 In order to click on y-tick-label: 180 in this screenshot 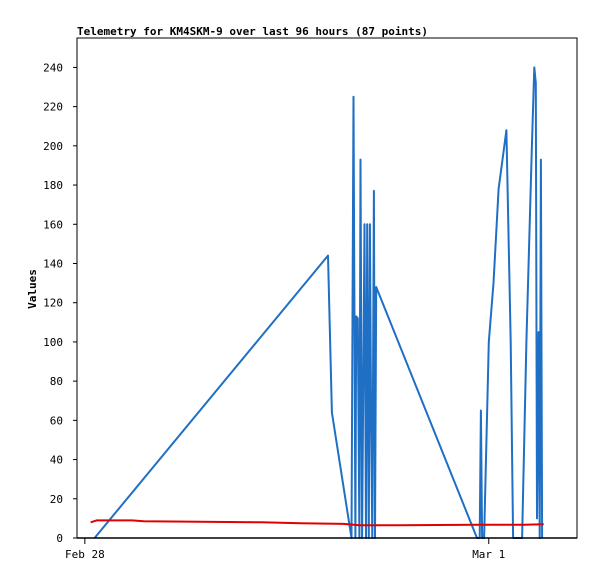, I will do `click(53, 185)`.